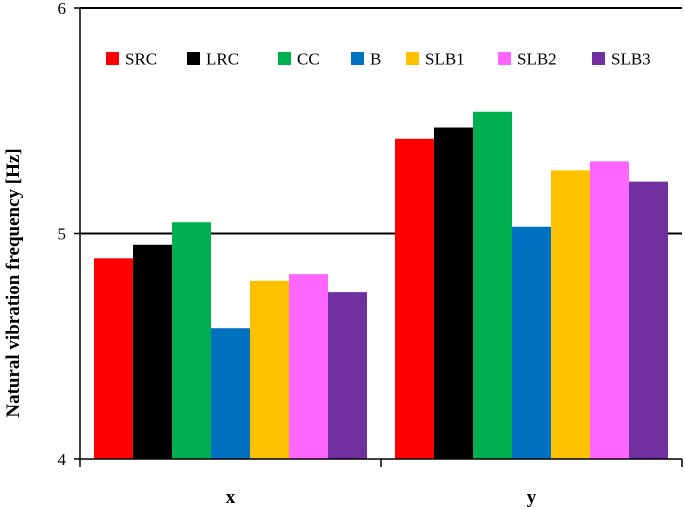  Describe the element at coordinates (531, 342) in the screenshot. I see `bar-b-y` at that location.